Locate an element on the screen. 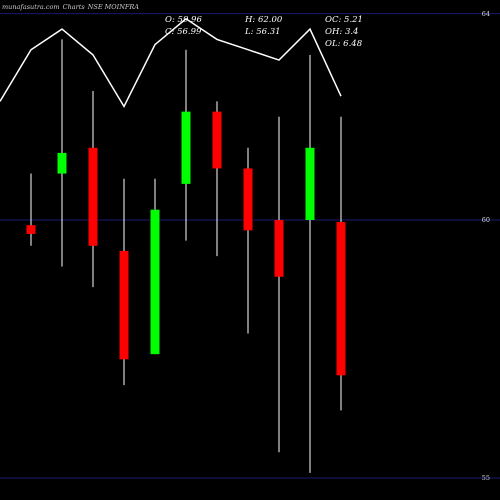 The width and height of the screenshot is (500, 500). line-layer is located at coordinates (171, 63).